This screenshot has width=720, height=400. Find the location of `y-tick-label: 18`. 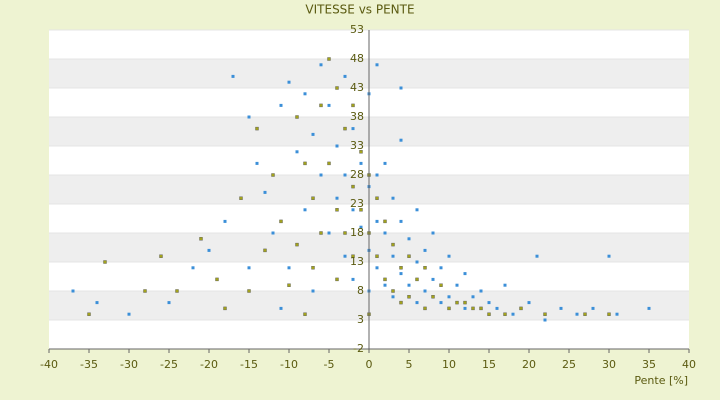

y-tick-label: 18 is located at coordinates (357, 232).